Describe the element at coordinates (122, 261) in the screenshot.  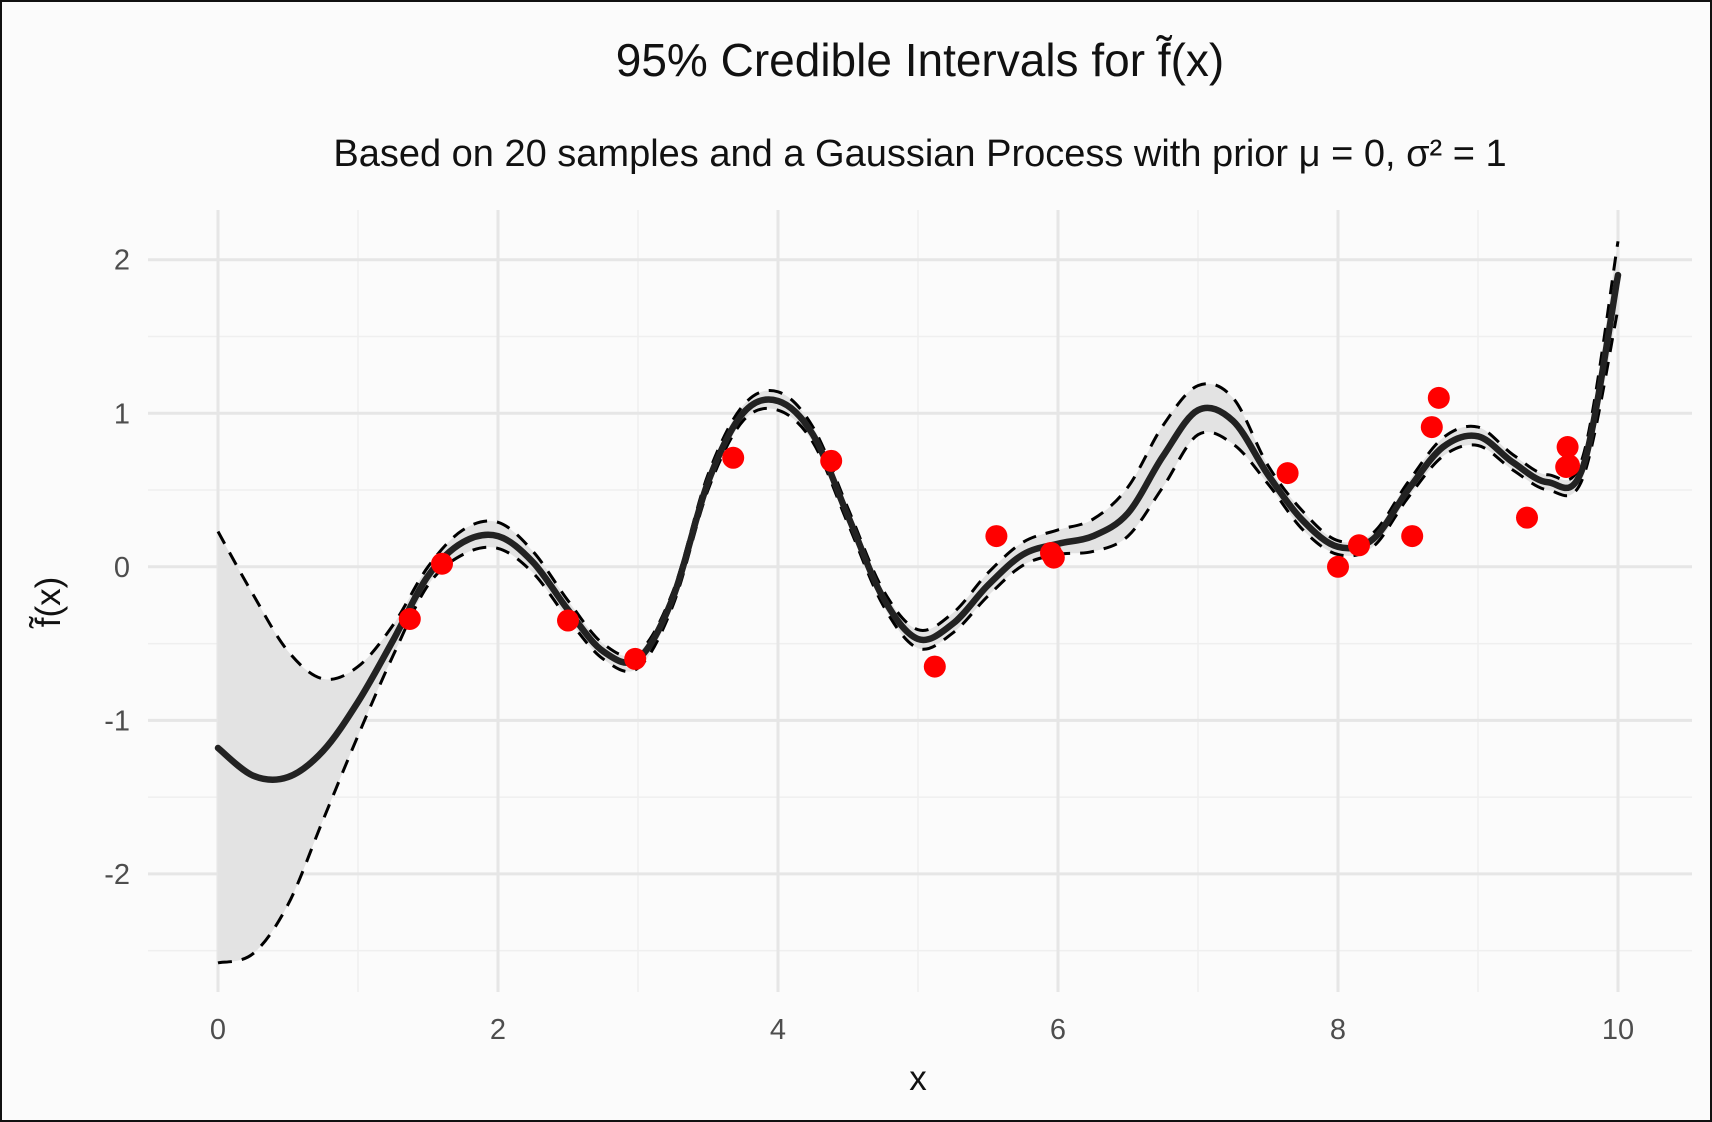
I see `y-tick-label: 2` at that location.